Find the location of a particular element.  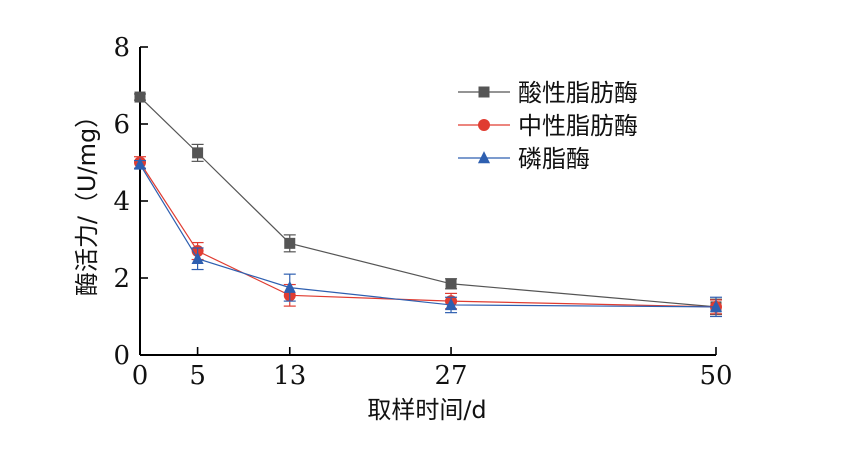

legend-label: 酸性脂肪酶 is located at coordinates (578, 93).